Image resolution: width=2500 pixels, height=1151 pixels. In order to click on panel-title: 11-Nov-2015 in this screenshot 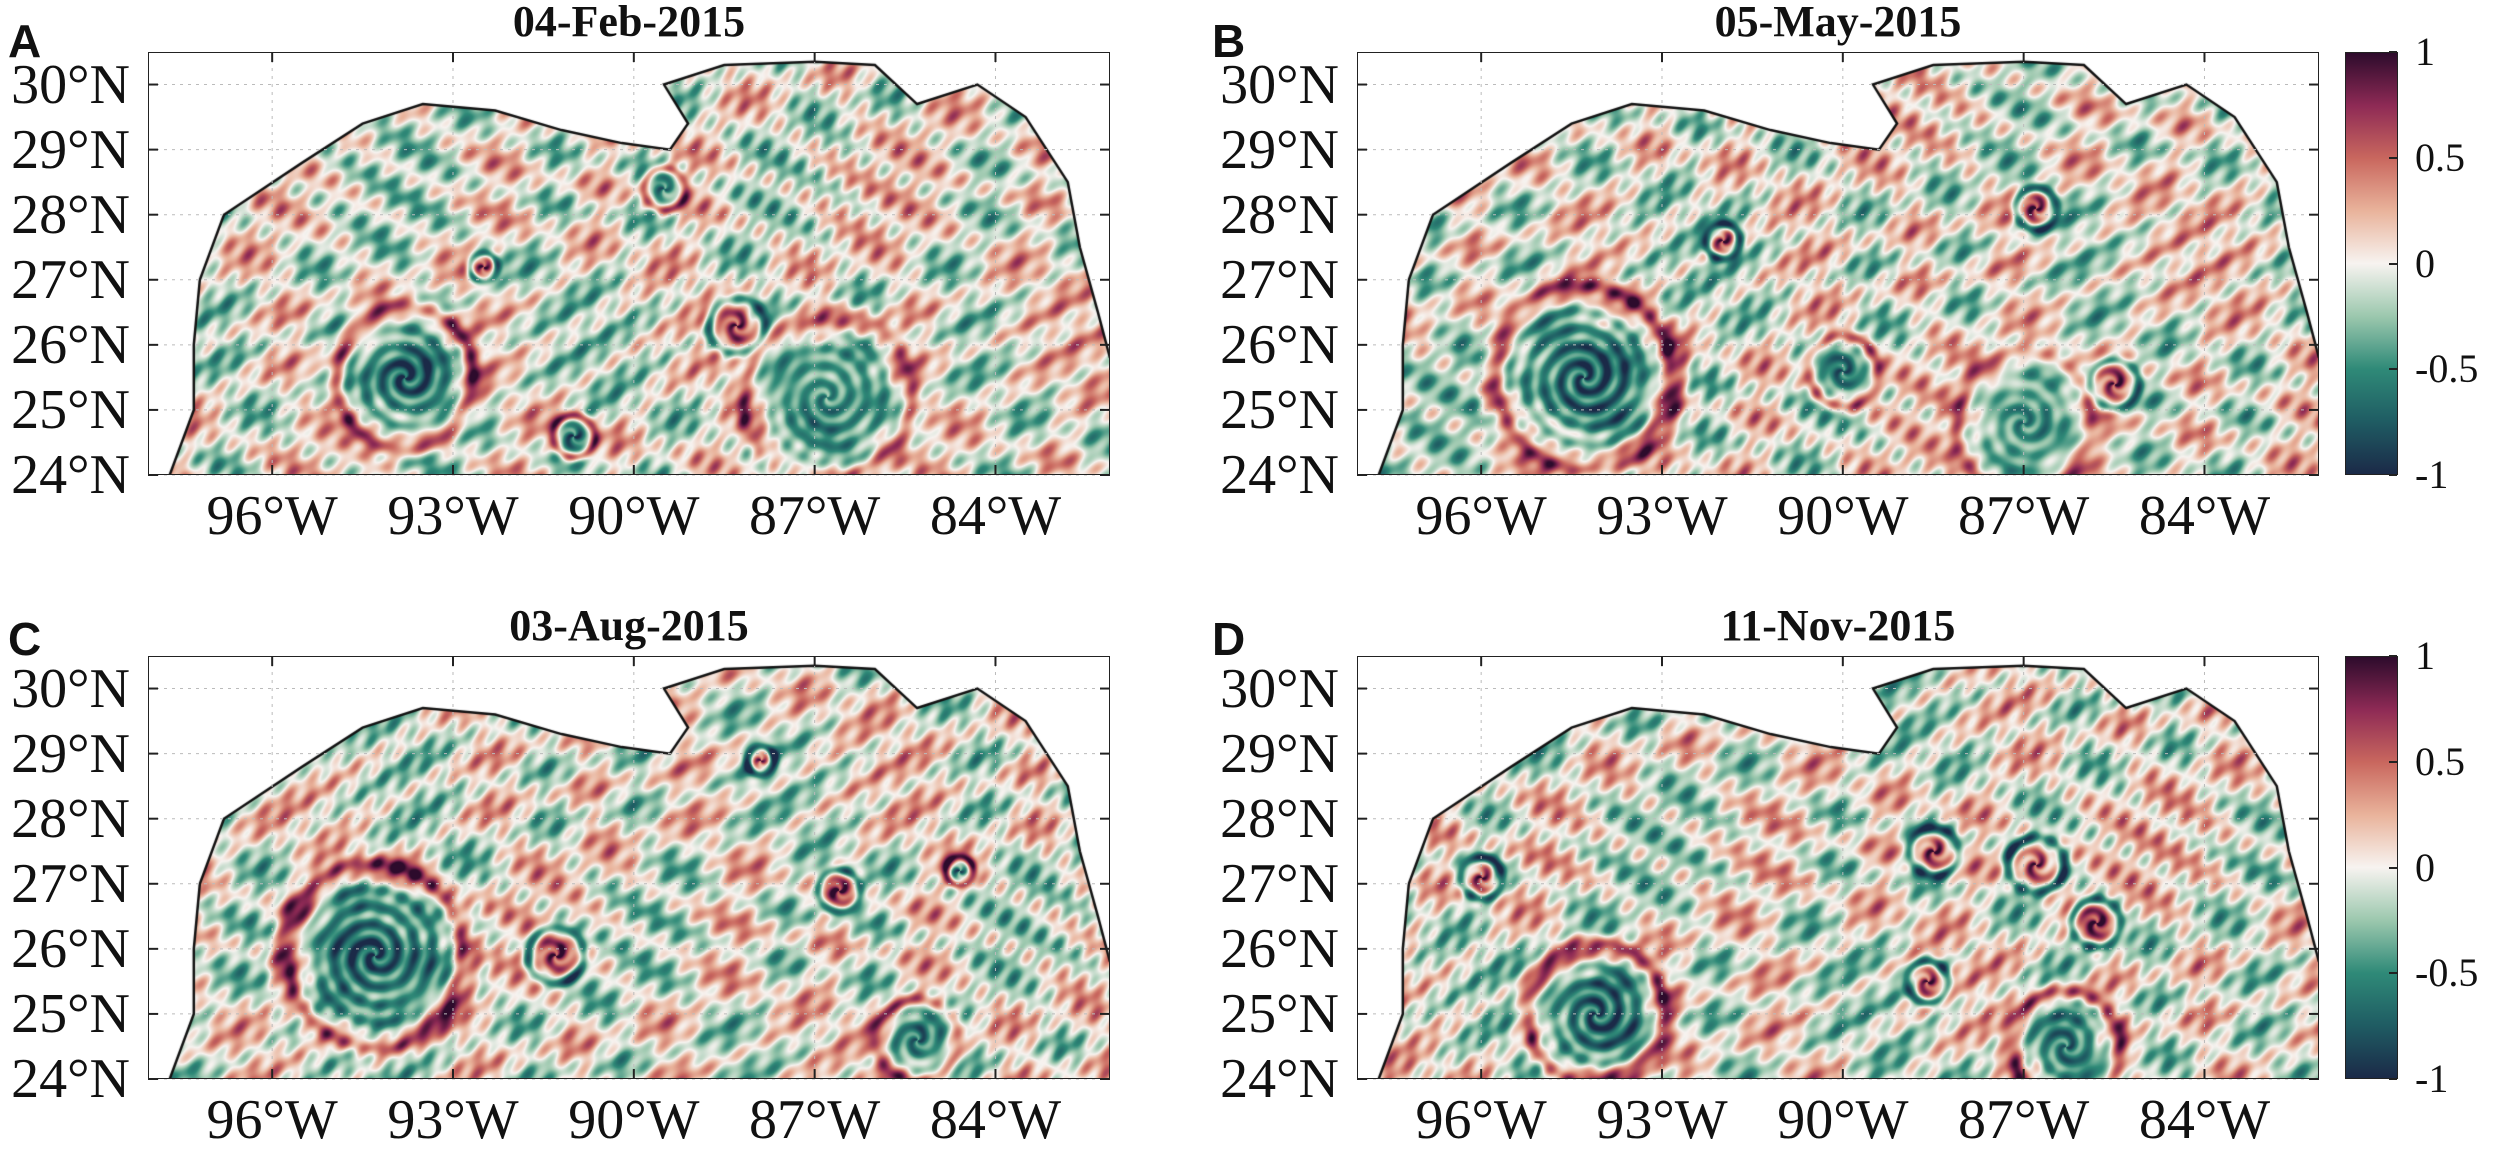, I will do `click(1838, 625)`.